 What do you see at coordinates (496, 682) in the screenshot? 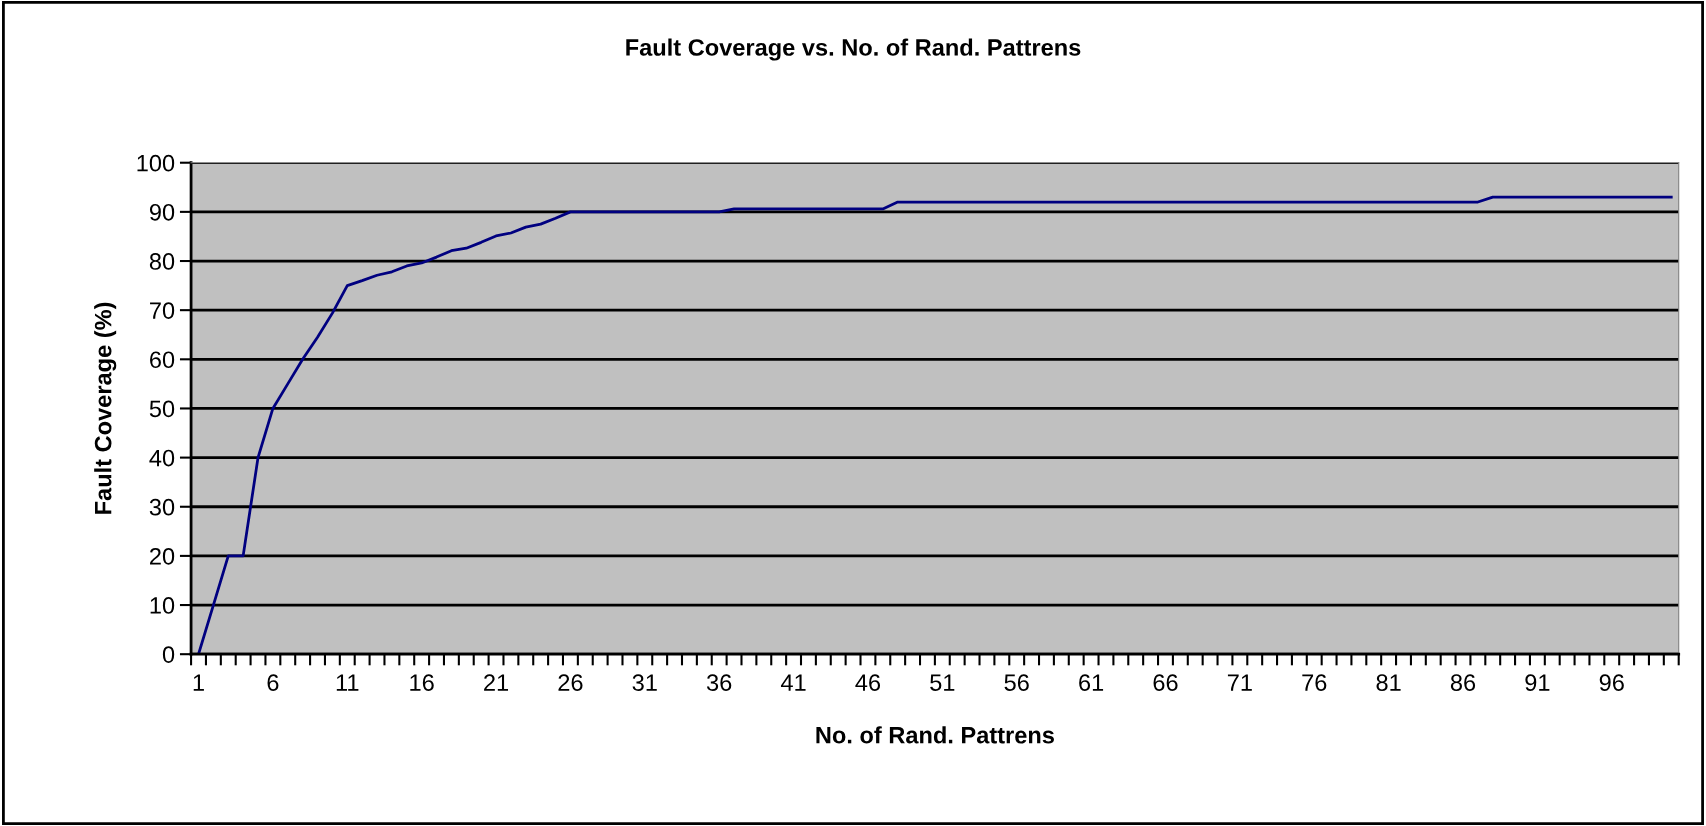
I see `x-tick-label: 21` at bounding box center [496, 682].